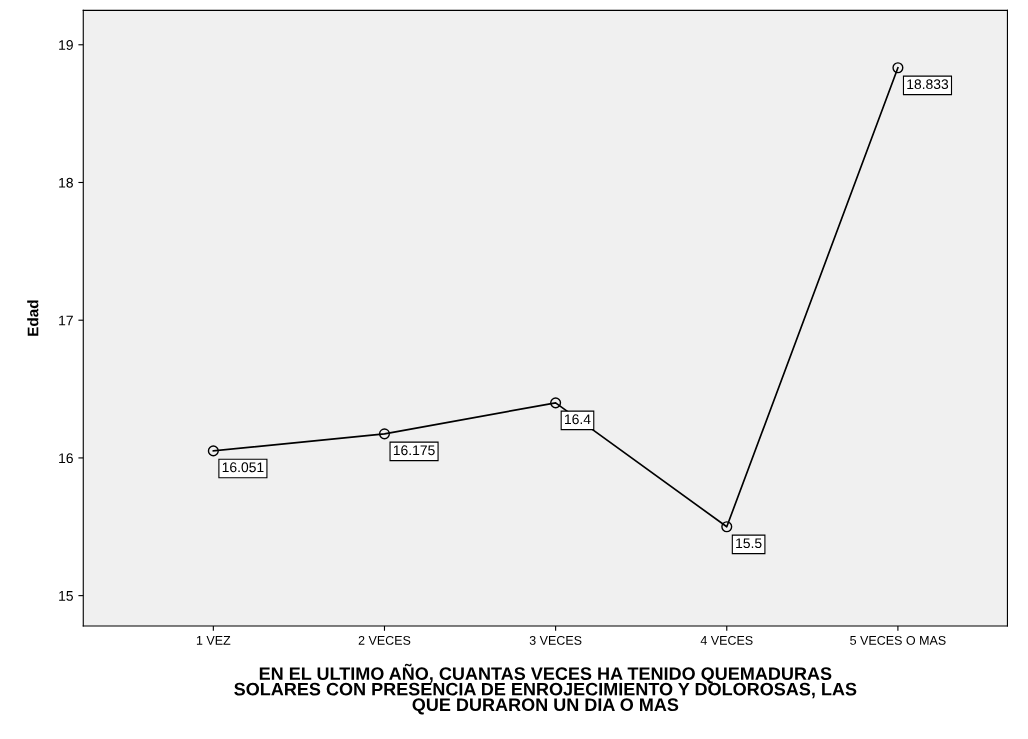 This screenshot has height=739, width=1028. Describe the element at coordinates (66, 596) in the screenshot. I see `y-tick-label: 15` at that location.